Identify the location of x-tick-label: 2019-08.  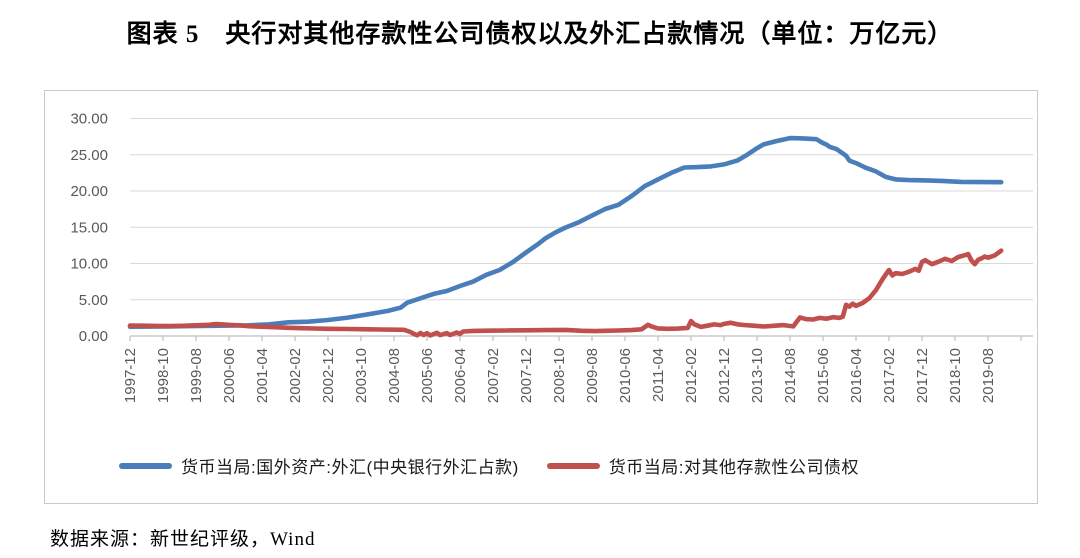
(988, 375).